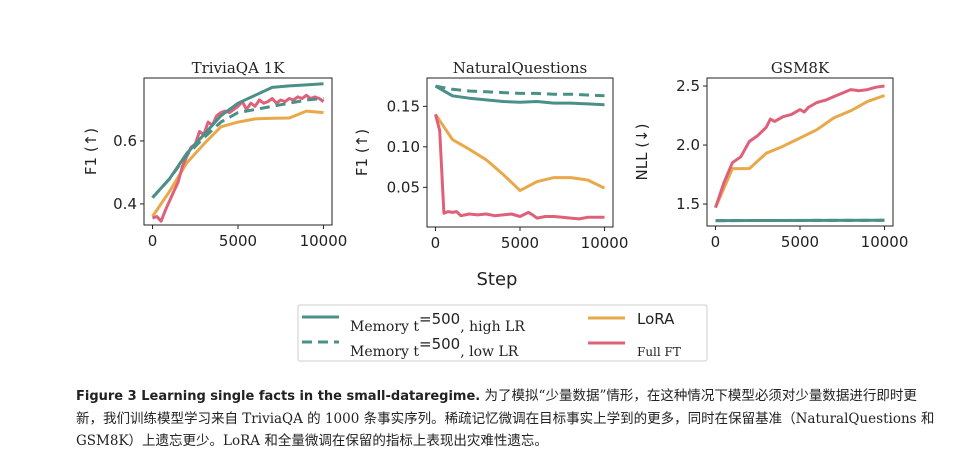 The image size is (960, 469). What do you see at coordinates (239, 68) in the screenshot?
I see `subplot-title: TriviaQA 1K` at bounding box center [239, 68].